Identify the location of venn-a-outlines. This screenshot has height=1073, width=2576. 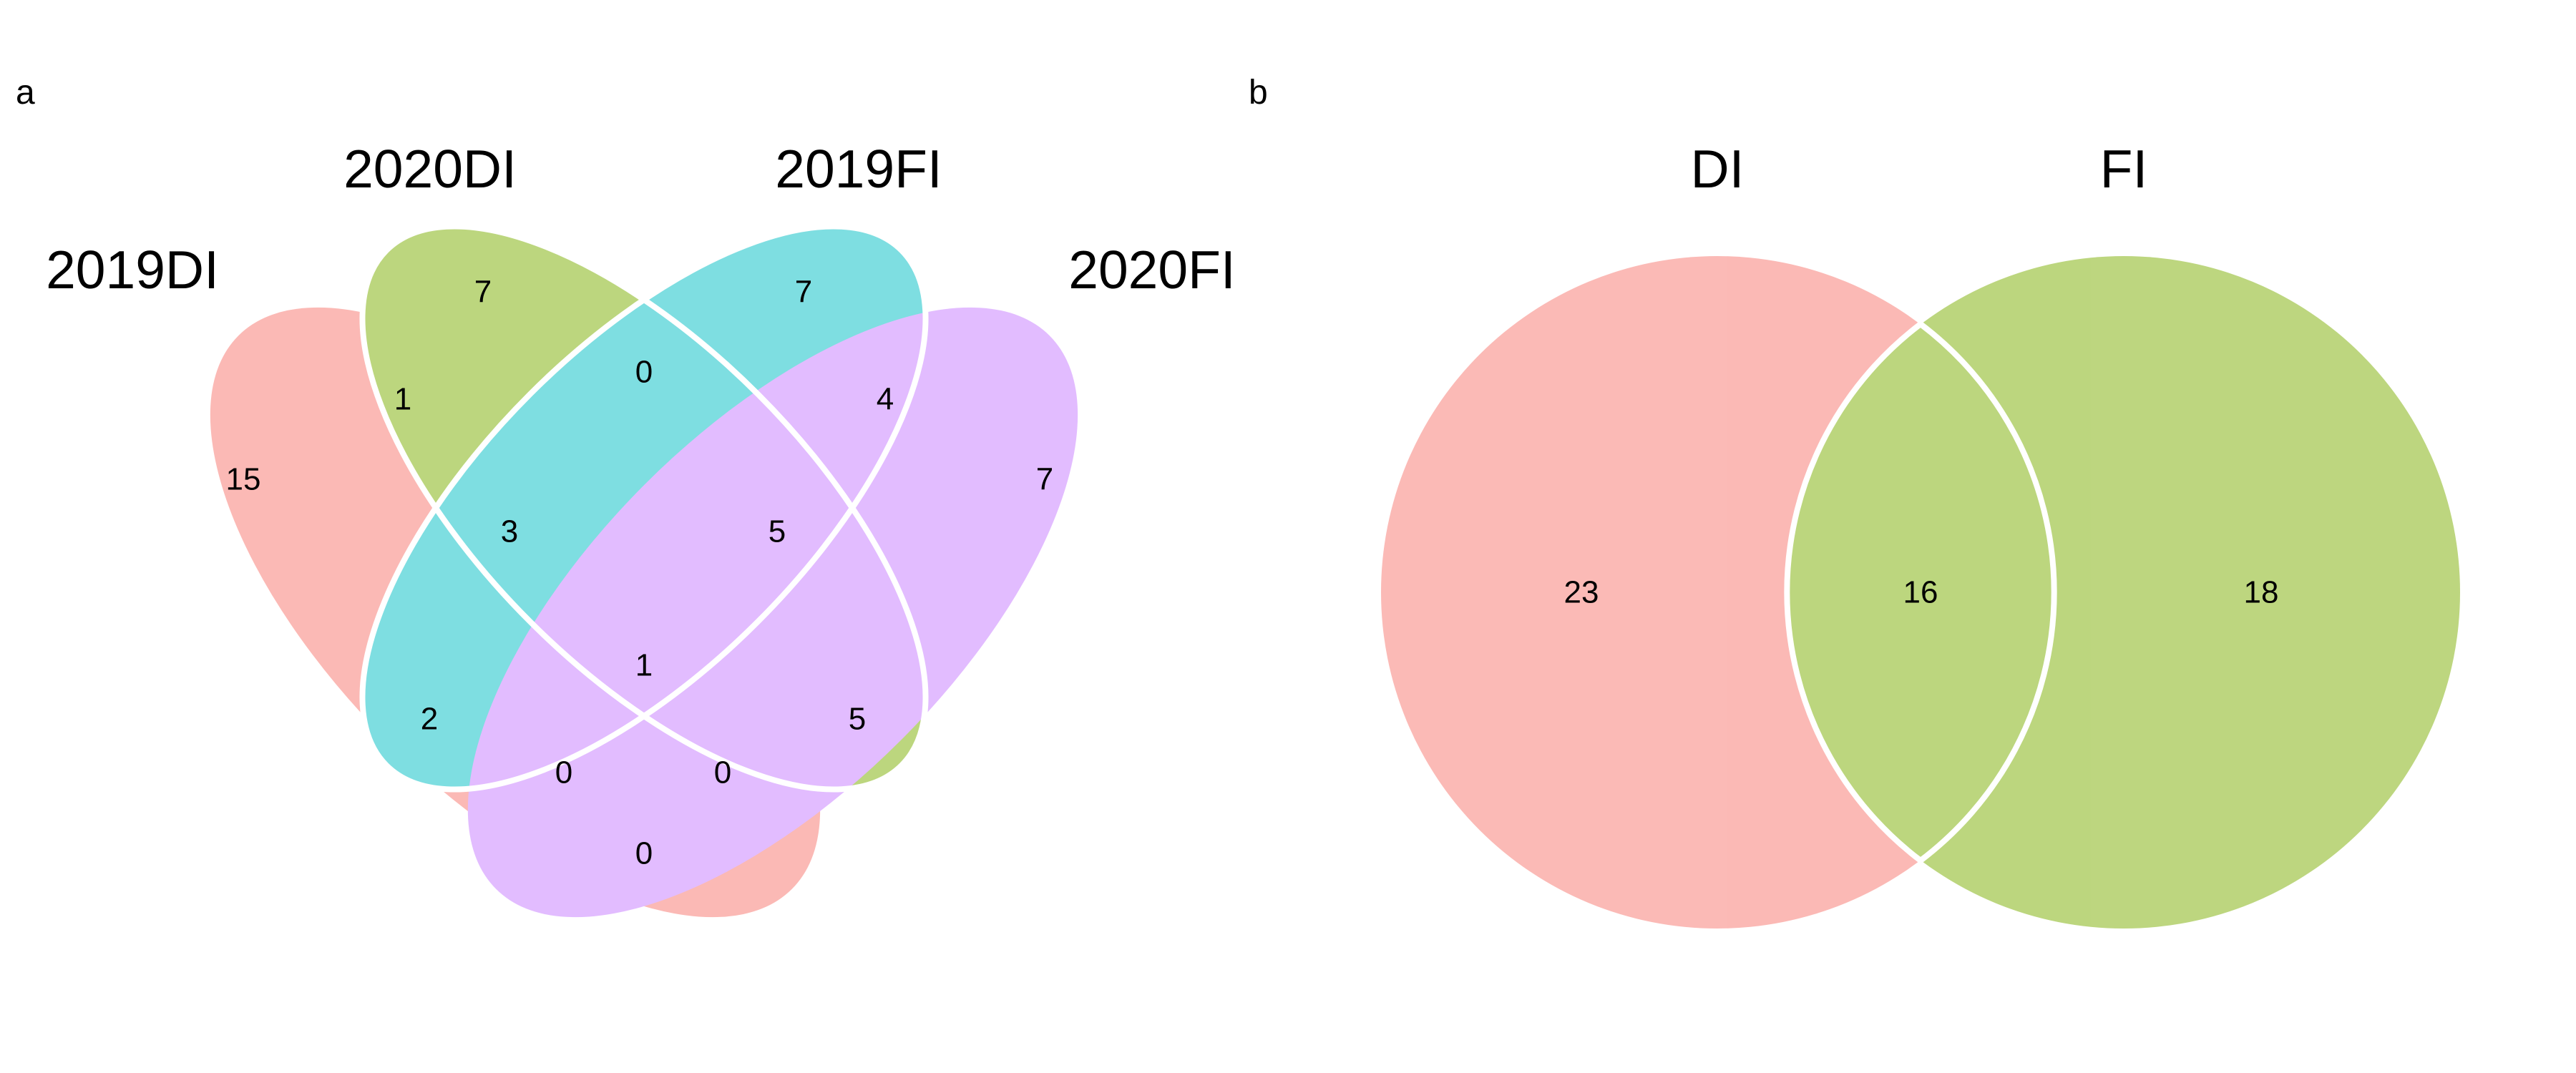
(644, 508).